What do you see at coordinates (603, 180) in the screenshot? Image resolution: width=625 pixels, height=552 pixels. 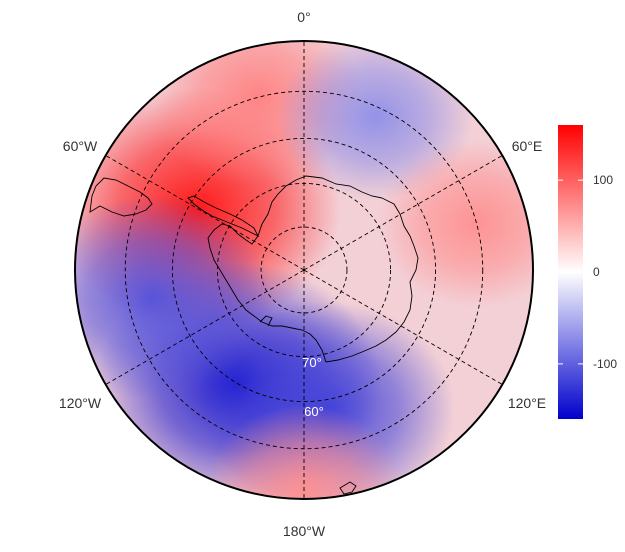 I see `colorbar-tick-label: 100` at bounding box center [603, 180].